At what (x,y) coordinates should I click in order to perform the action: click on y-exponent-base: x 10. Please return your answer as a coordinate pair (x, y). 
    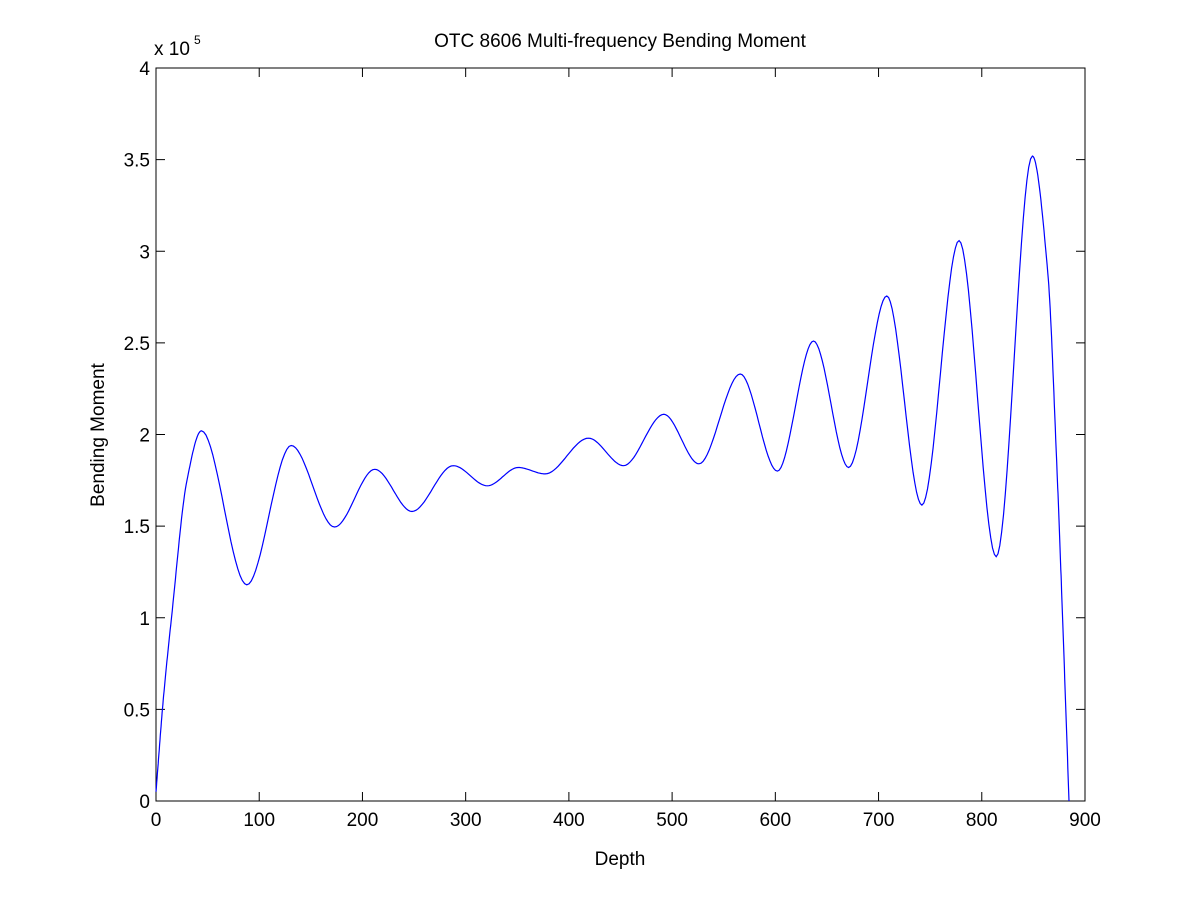
    Looking at the image, I should click on (172, 49).